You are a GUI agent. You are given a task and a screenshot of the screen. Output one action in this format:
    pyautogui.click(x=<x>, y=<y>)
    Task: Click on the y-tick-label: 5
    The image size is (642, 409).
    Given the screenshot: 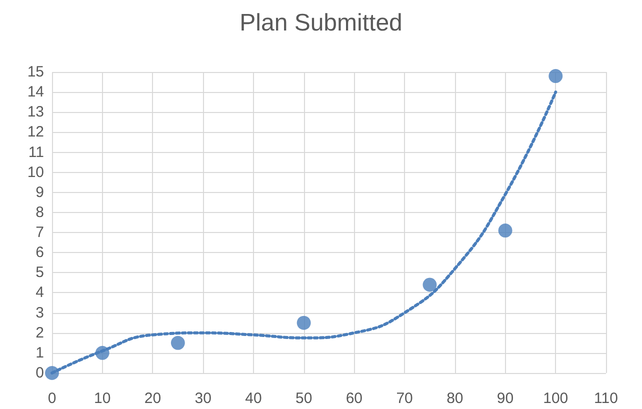 What is the action you would take?
    pyautogui.click(x=40, y=273)
    